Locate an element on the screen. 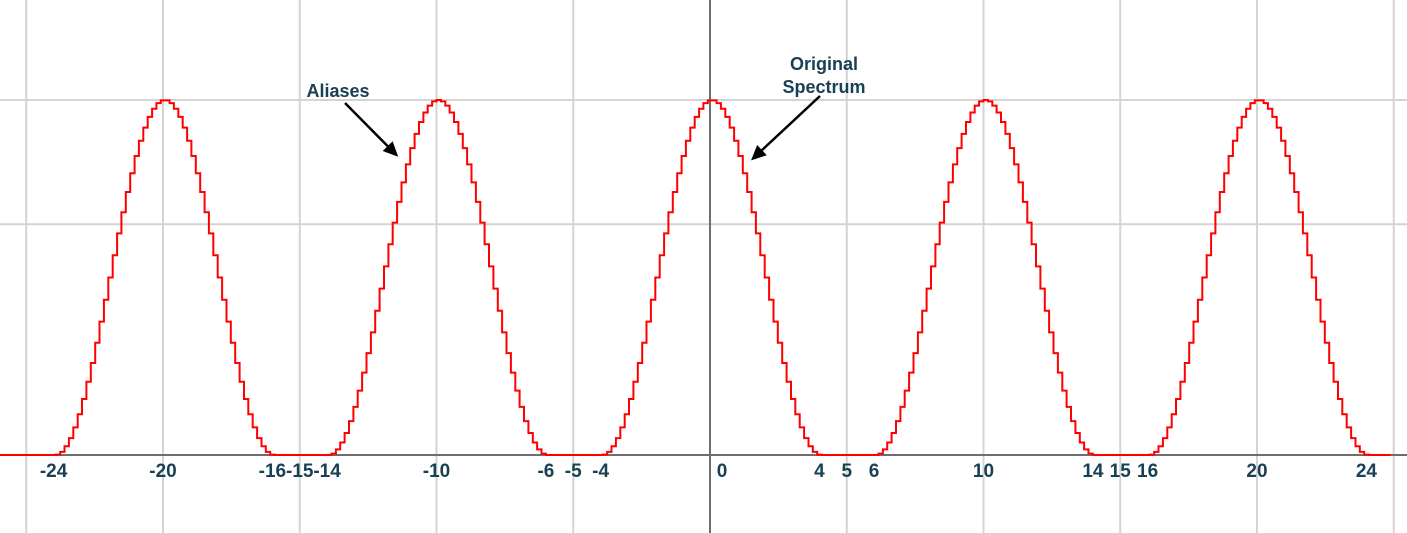 Image resolution: width=1407 pixels, height=533 pixels. annotation-line: Spectrum is located at coordinates (823, 87).